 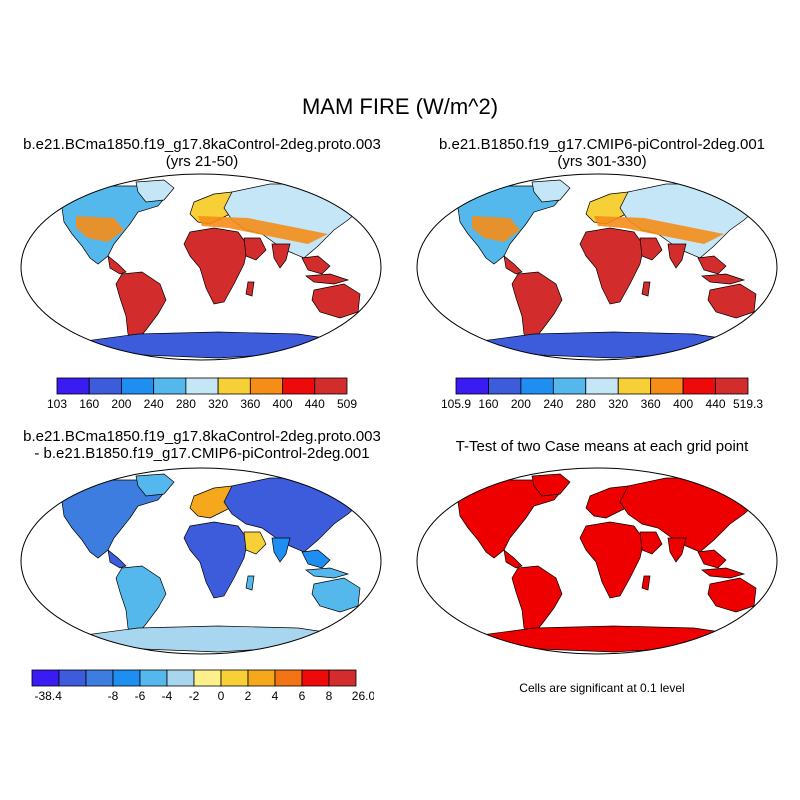 What do you see at coordinates (49, 696) in the screenshot?
I see `colorbar-tick-label: -38.4` at bounding box center [49, 696].